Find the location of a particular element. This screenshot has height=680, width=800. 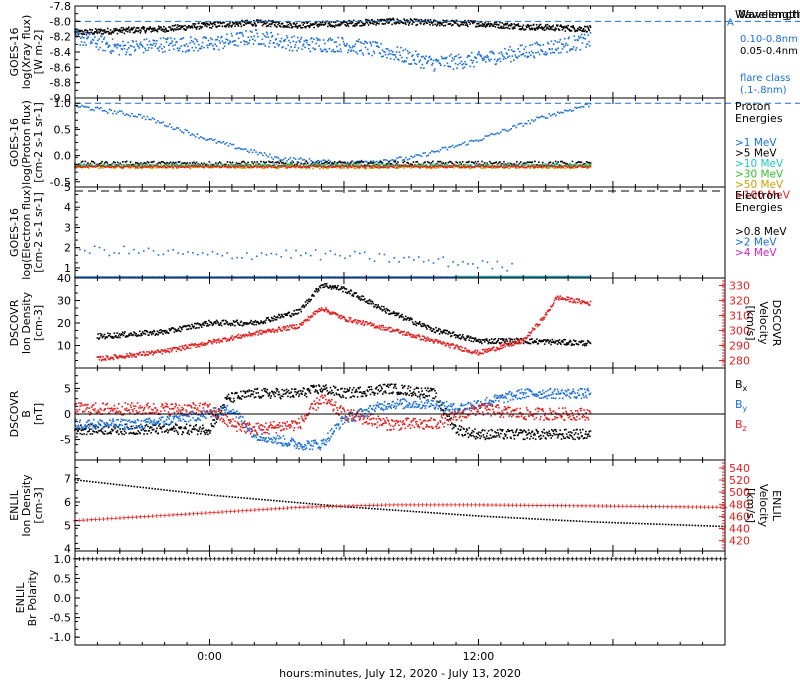

legend-title: Wavelength is located at coordinates (767, 14).